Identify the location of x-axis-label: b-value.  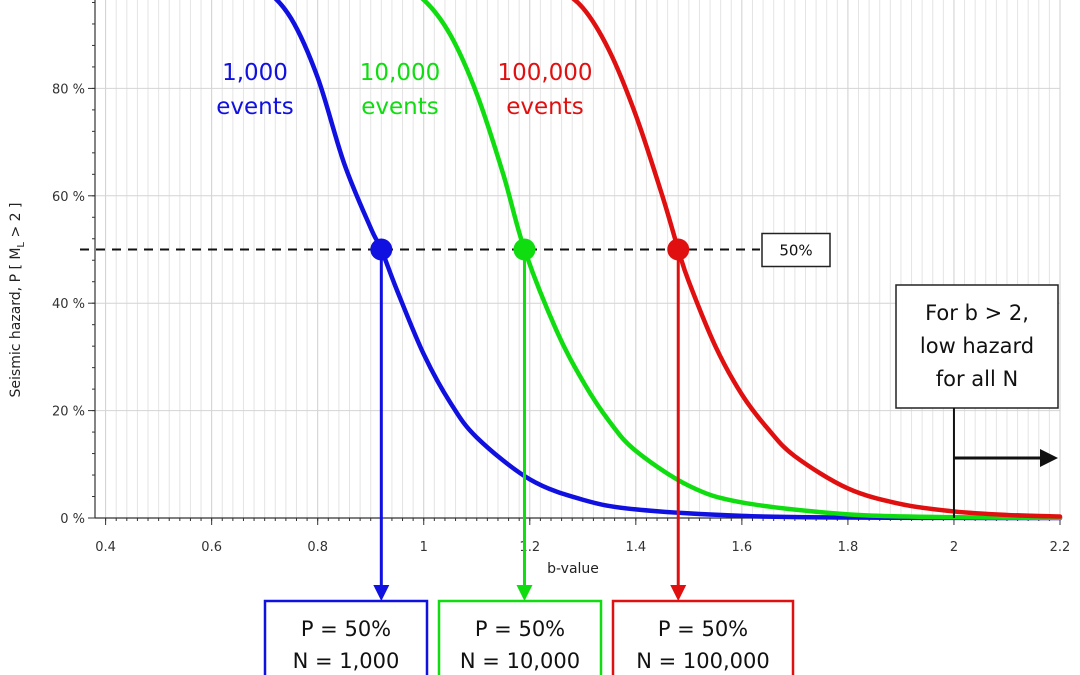
(573, 569).